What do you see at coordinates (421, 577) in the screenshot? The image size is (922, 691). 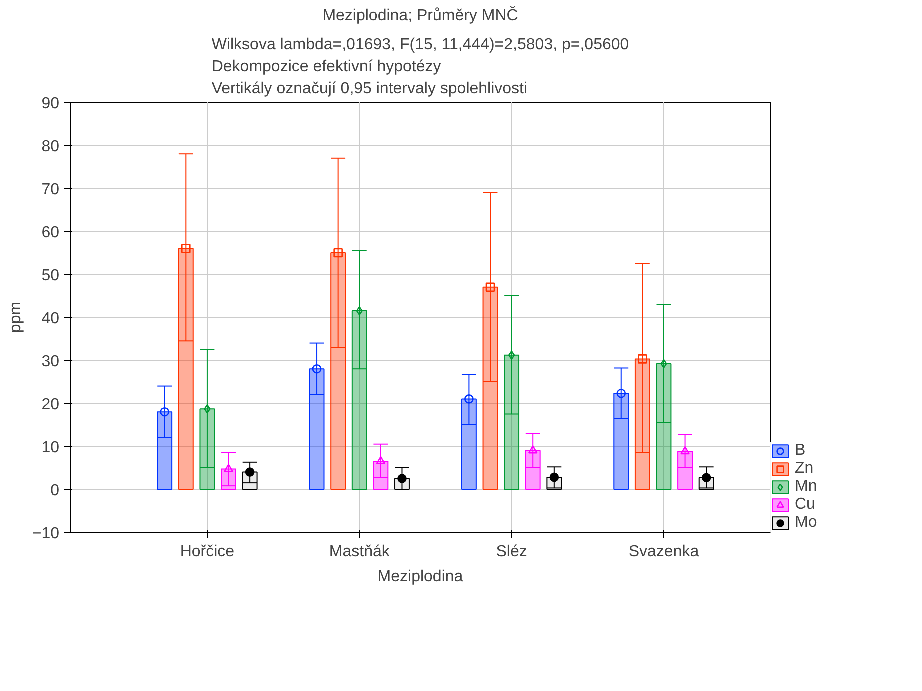 I see `x-axis-title: Meziplodina` at bounding box center [421, 577].